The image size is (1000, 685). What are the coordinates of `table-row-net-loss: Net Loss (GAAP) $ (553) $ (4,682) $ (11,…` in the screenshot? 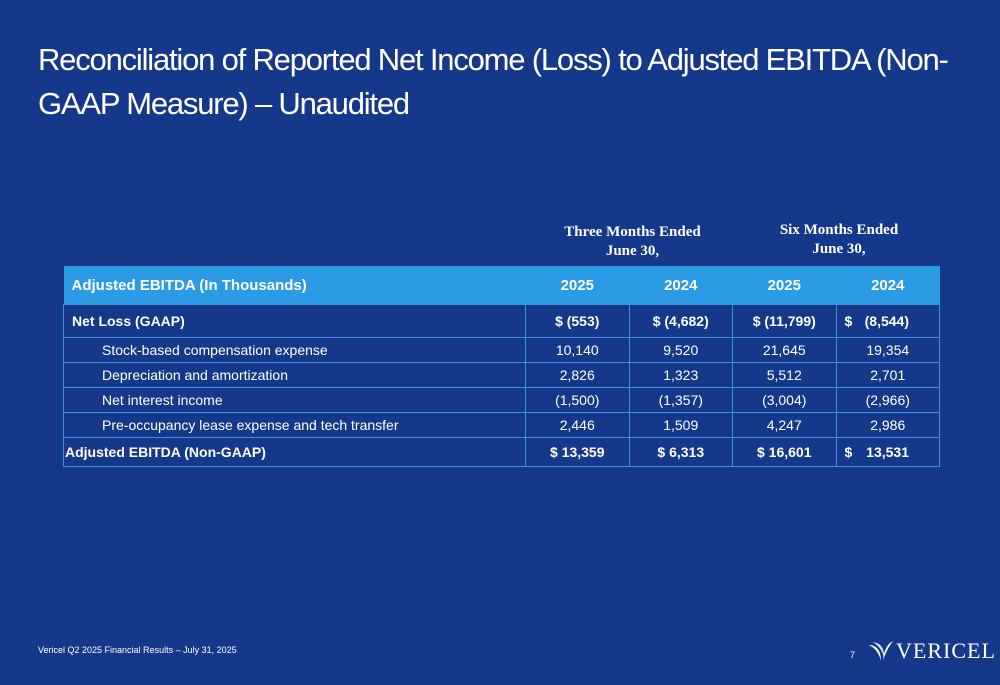 It's located at (501, 321).